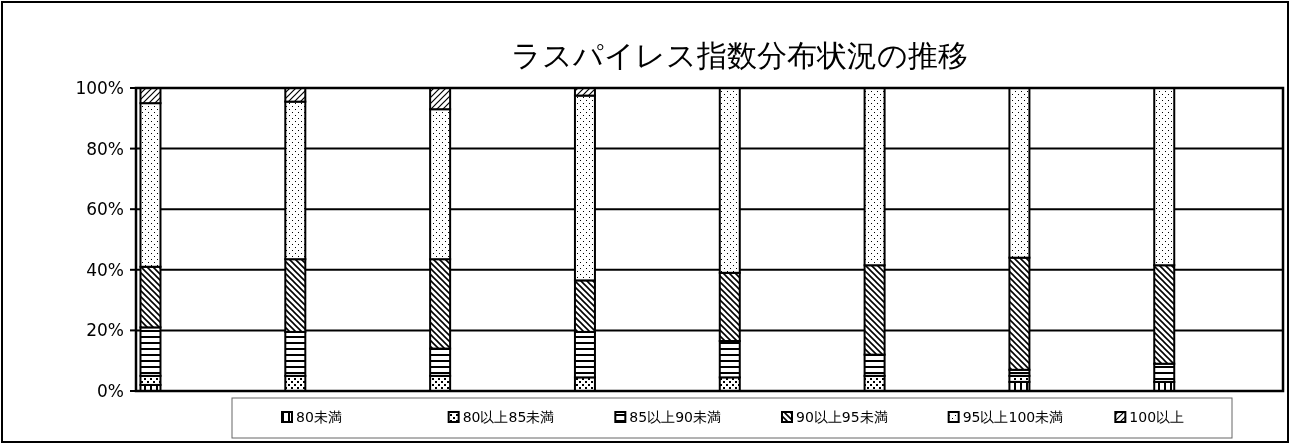 The image size is (1290, 444). Describe the element at coordinates (99, 88) in the screenshot. I see `y-tick-label: 100%` at that location.